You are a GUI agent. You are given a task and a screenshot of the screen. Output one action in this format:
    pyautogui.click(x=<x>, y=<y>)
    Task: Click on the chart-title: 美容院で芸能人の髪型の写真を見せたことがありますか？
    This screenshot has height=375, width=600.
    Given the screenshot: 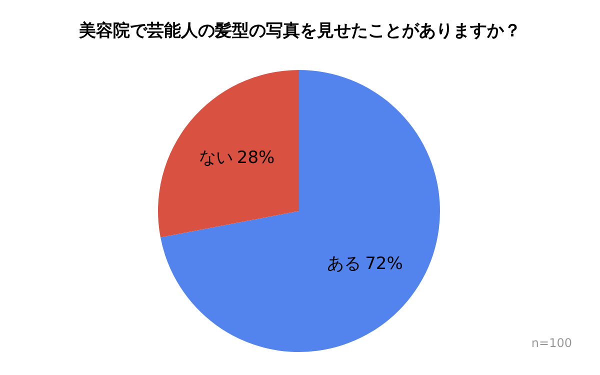 What is the action you would take?
    pyautogui.click(x=299, y=31)
    